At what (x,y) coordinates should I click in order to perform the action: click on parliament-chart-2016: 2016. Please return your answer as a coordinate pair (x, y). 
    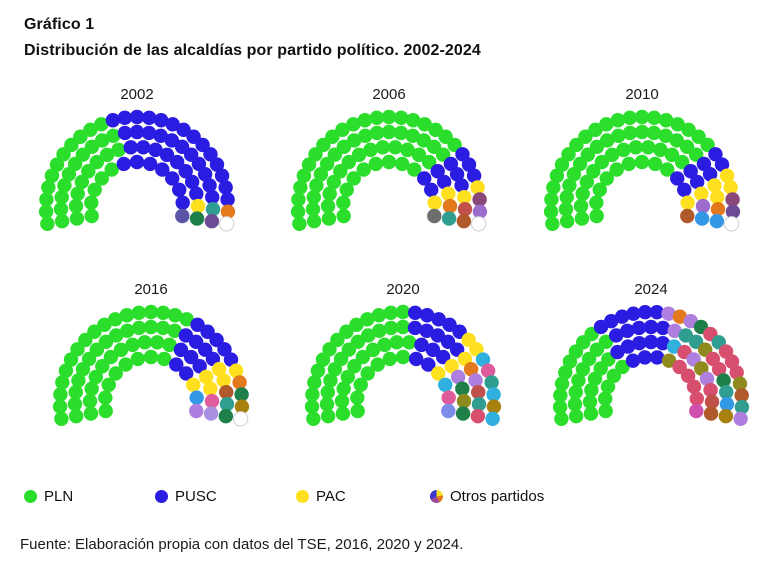
    Looking at the image, I should click on (151, 355).